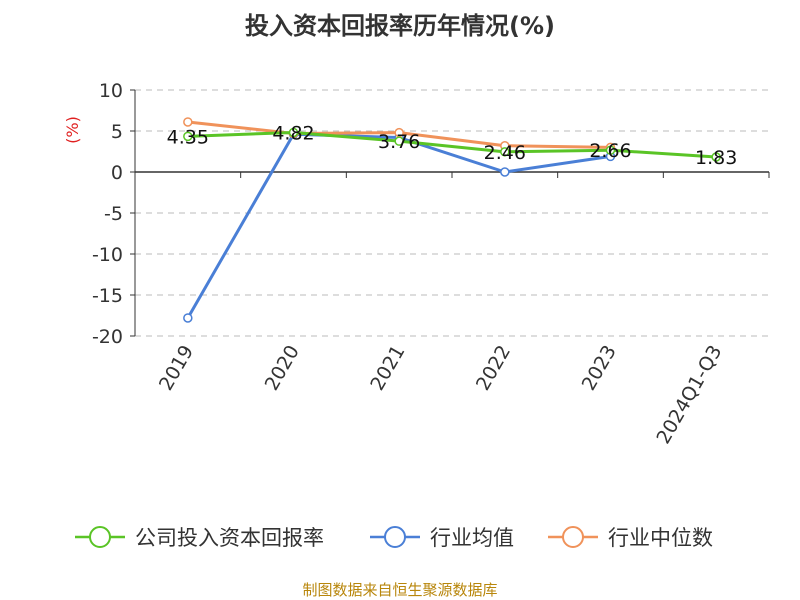 This screenshot has height=600, width=800. Describe the element at coordinates (229, 538) in the screenshot. I see `legend-label: 公司投入资本回报率` at that location.